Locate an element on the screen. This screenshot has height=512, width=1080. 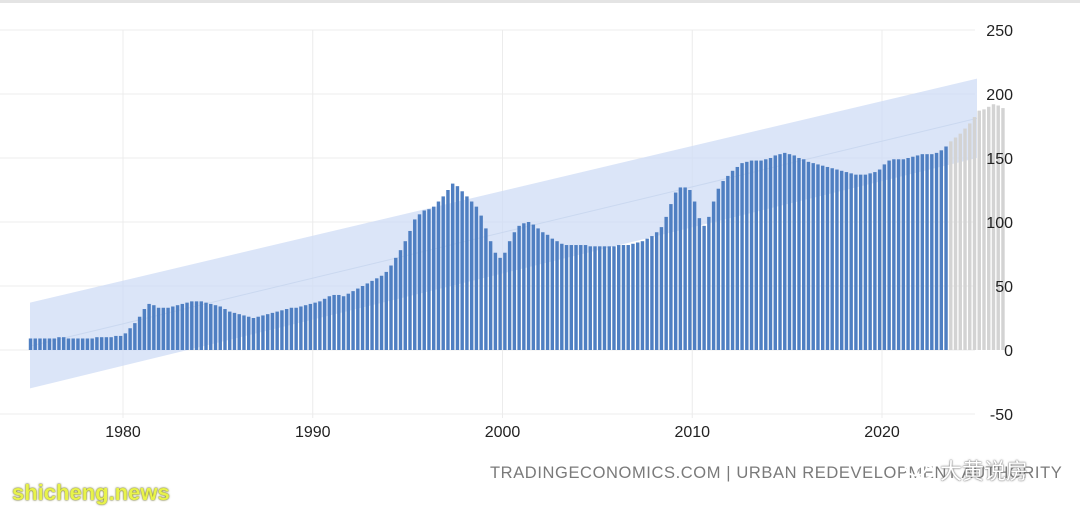
y-tick-label: 100 is located at coordinates (999, 223).